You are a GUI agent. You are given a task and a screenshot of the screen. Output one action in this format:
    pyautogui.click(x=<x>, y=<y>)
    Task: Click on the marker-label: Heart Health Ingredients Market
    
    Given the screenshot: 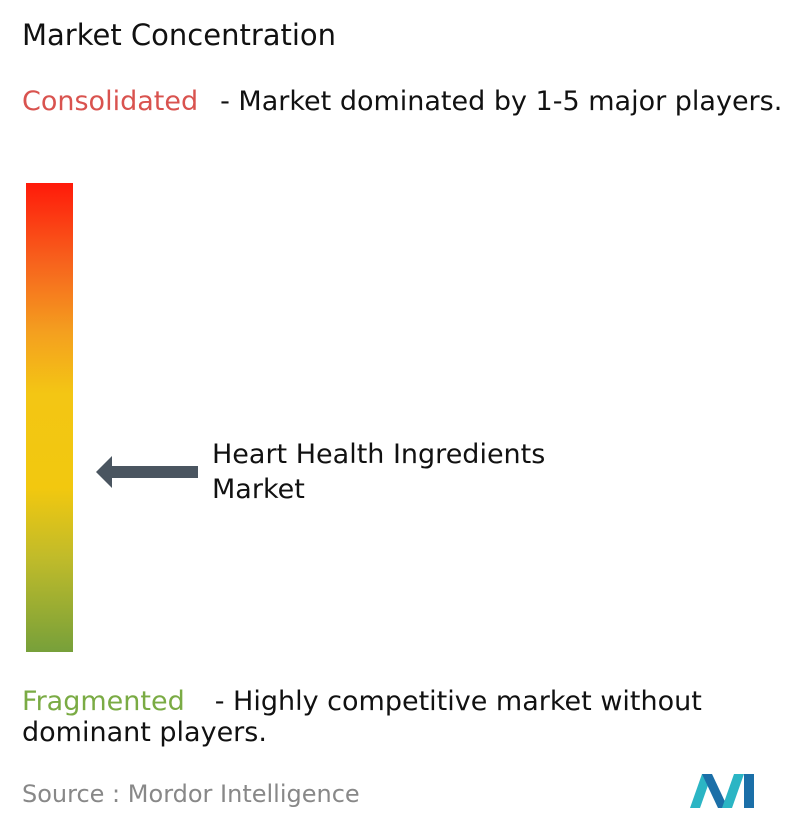 What is the action you would take?
    pyautogui.click(x=379, y=472)
    